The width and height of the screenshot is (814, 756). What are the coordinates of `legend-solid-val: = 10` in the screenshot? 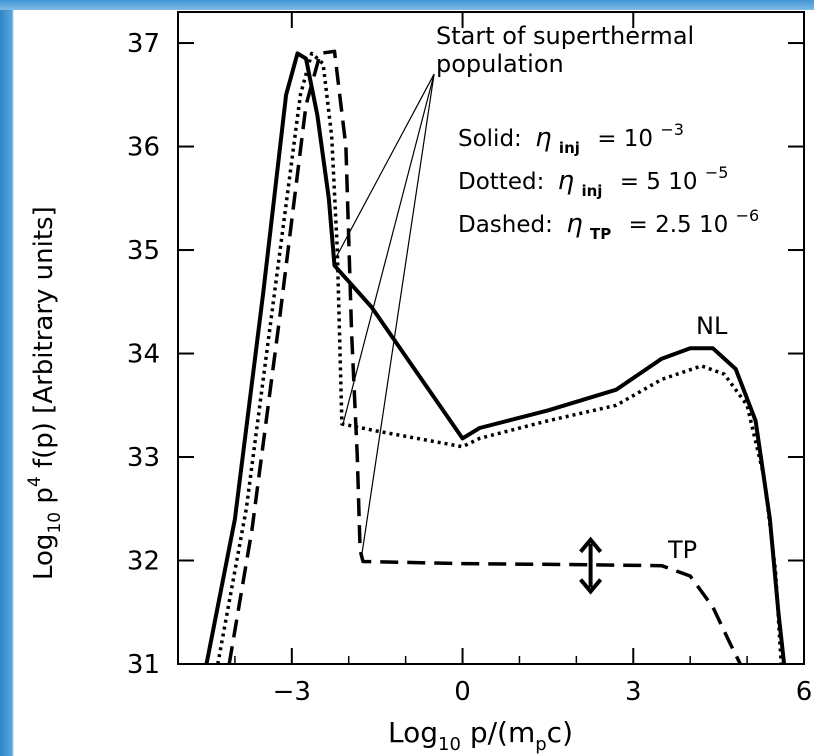 It's located at (625, 139).